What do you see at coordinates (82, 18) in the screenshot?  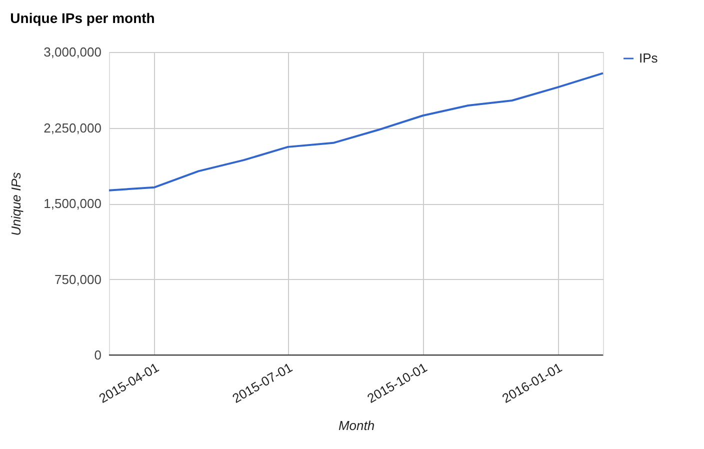 I see `chart-title: Unique IPs per month` at bounding box center [82, 18].